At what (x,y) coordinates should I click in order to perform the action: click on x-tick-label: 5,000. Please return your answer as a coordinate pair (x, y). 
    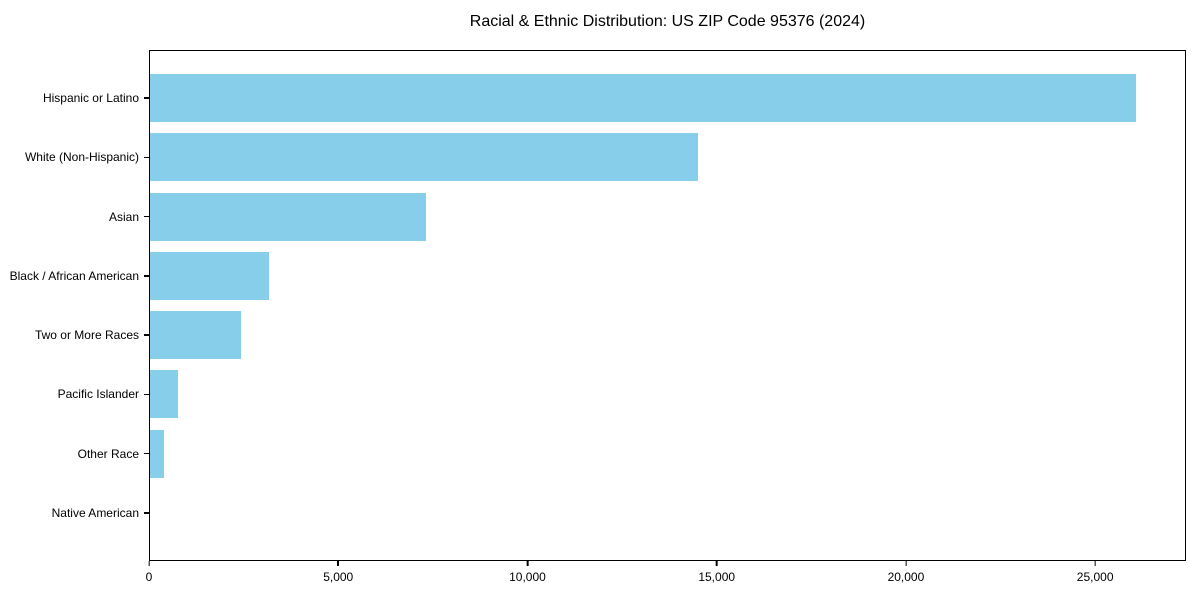
    Looking at the image, I should click on (338, 577).